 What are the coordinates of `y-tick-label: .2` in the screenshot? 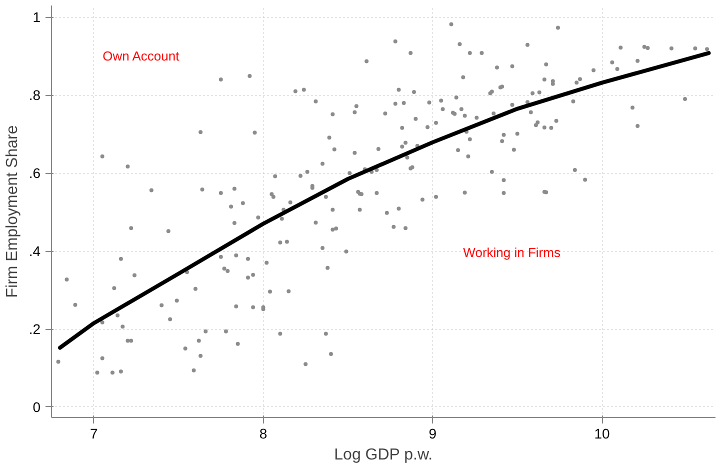 It's located at (34, 329).